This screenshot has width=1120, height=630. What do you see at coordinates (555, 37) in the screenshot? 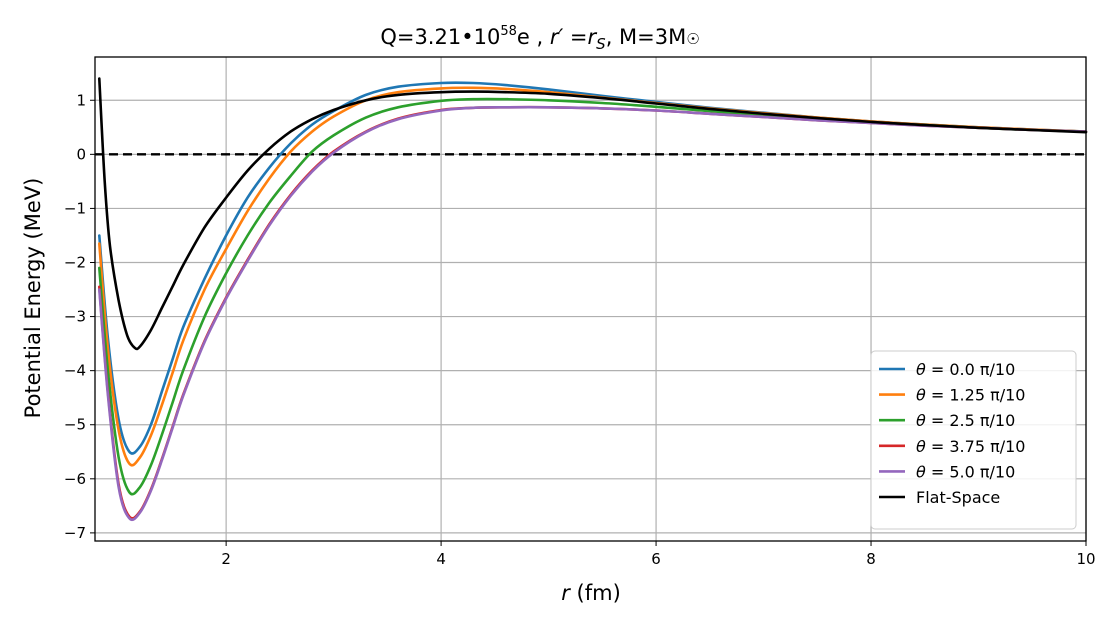
I see `title-r-prime: r` at bounding box center [555, 37].